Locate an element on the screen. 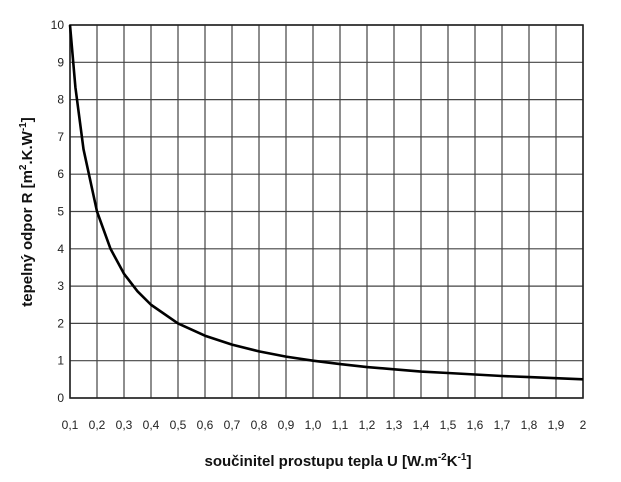  x-tick-label: 0,3 is located at coordinates (124, 425).